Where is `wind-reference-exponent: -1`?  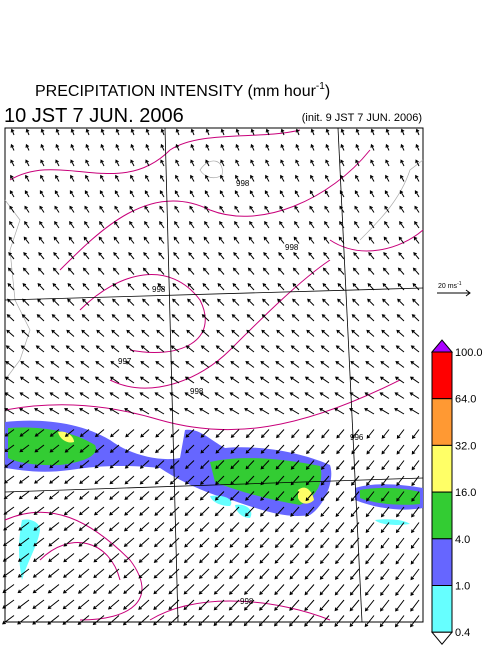
wind-reference-exponent: -1 is located at coordinates (459, 284).